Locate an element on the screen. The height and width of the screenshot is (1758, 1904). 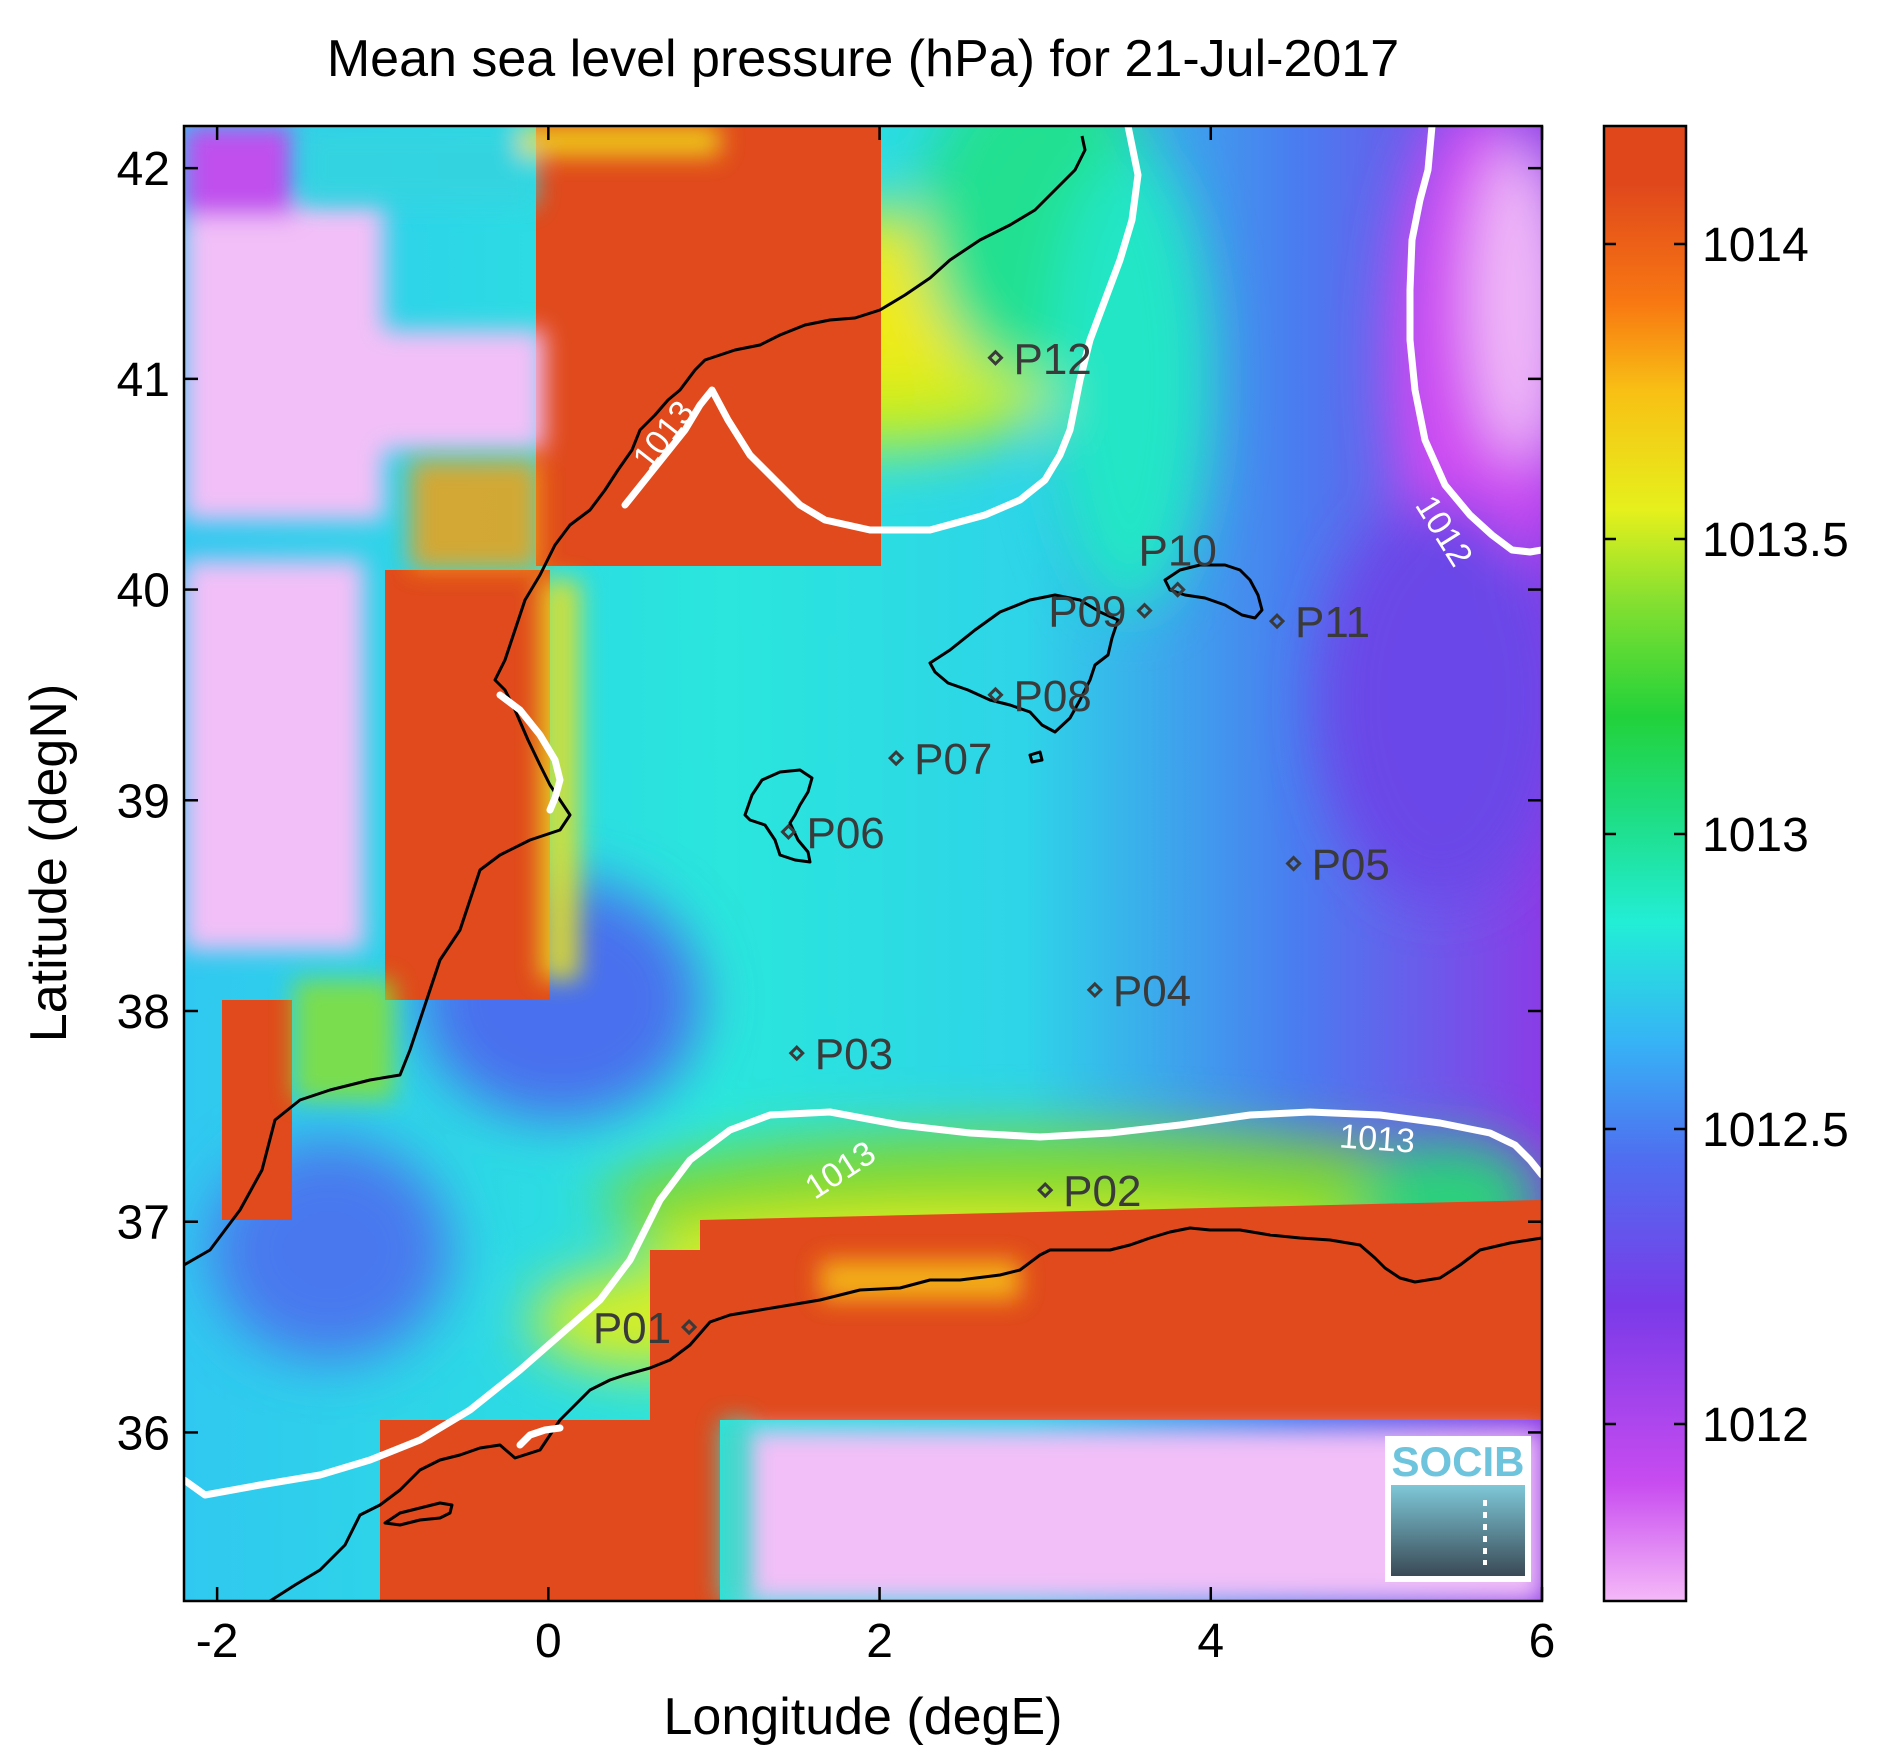
coastline-ibiza is located at coordinates (778, 816).